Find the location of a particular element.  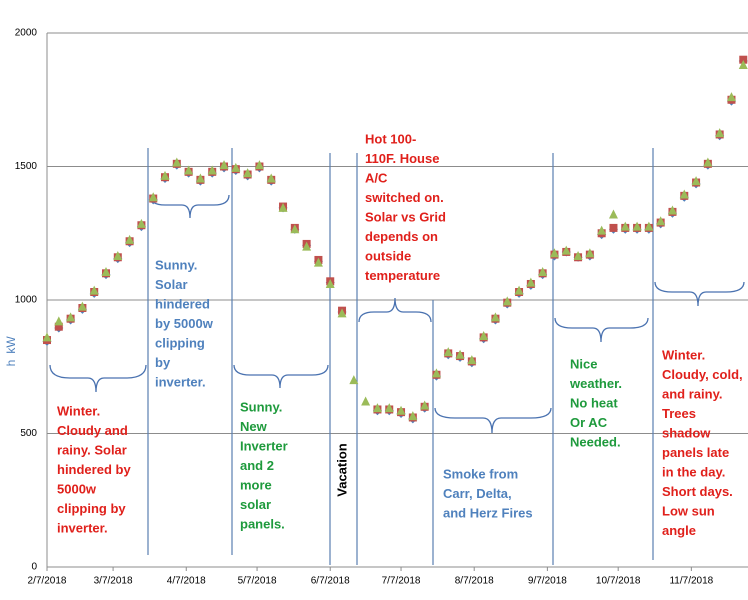

annotation: more is located at coordinates (256, 484).